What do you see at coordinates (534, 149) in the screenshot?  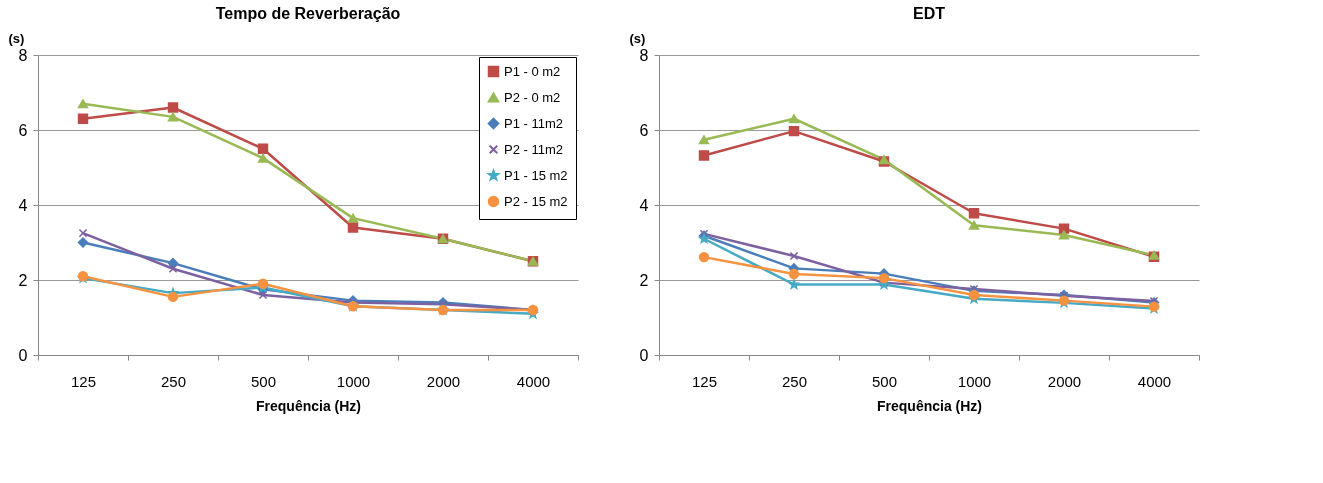 I see `legend-label: P2 - 11m2` at bounding box center [534, 149].